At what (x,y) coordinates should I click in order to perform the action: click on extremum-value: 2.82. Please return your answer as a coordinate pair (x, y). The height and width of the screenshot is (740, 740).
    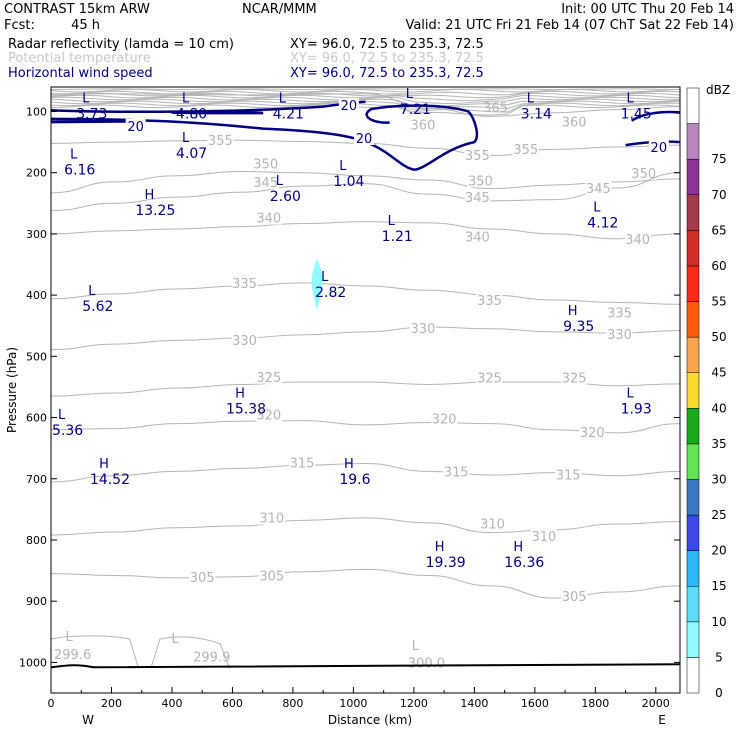
    Looking at the image, I should click on (330, 293).